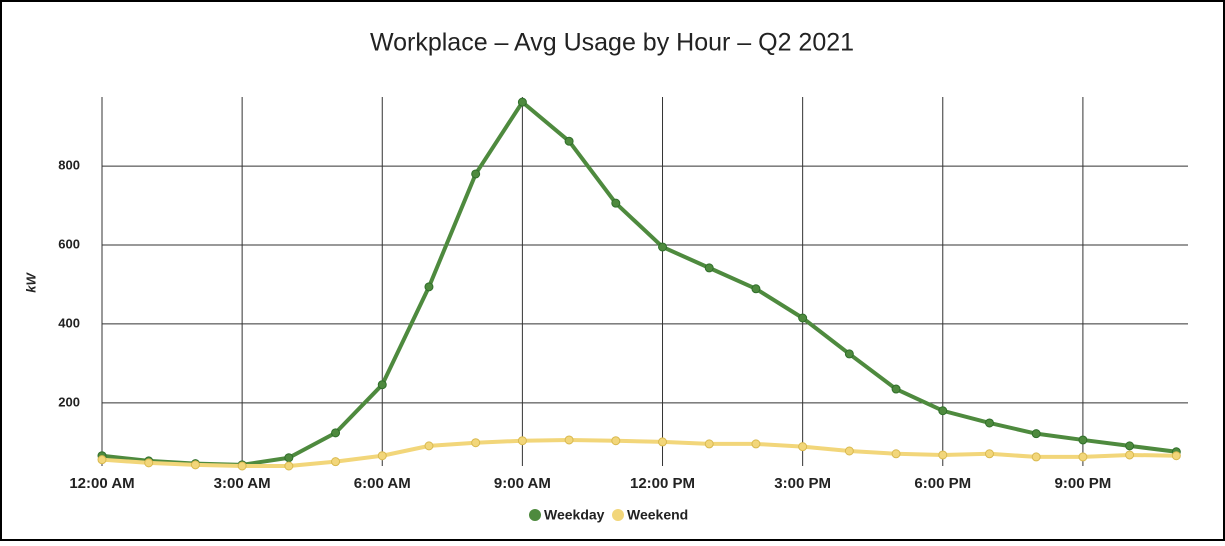 The height and width of the screenshot is (546, 1225). What do you see at coordinates (101, 483) in the screenshot?
I see `x-tick-label: 12:00 AM` at bounding box center [101, 483].